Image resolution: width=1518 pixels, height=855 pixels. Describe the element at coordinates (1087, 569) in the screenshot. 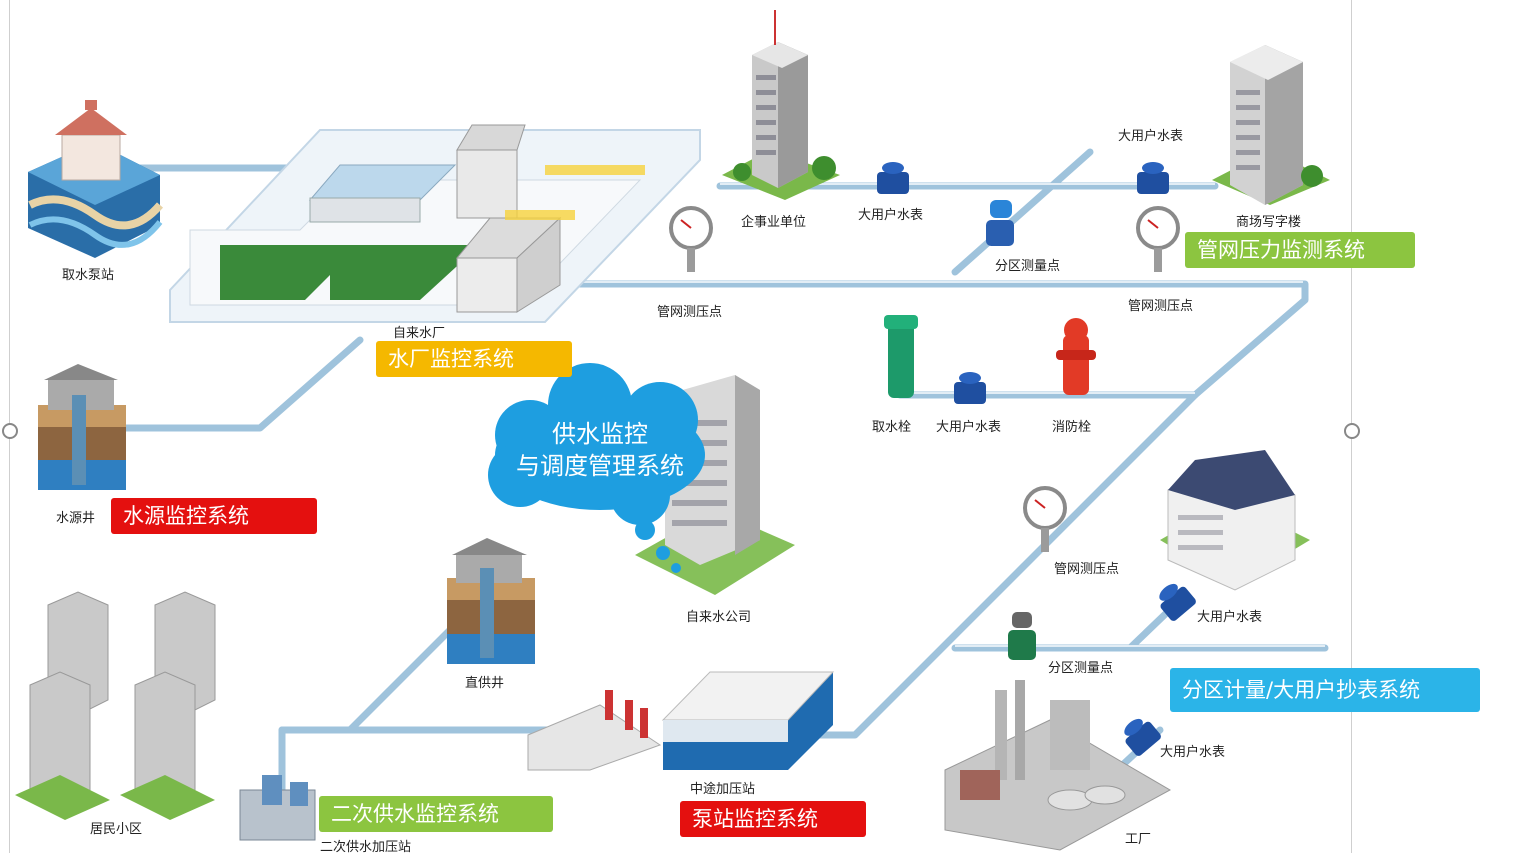

I see `label-pressure-point-3: 管网测压点` at that location.